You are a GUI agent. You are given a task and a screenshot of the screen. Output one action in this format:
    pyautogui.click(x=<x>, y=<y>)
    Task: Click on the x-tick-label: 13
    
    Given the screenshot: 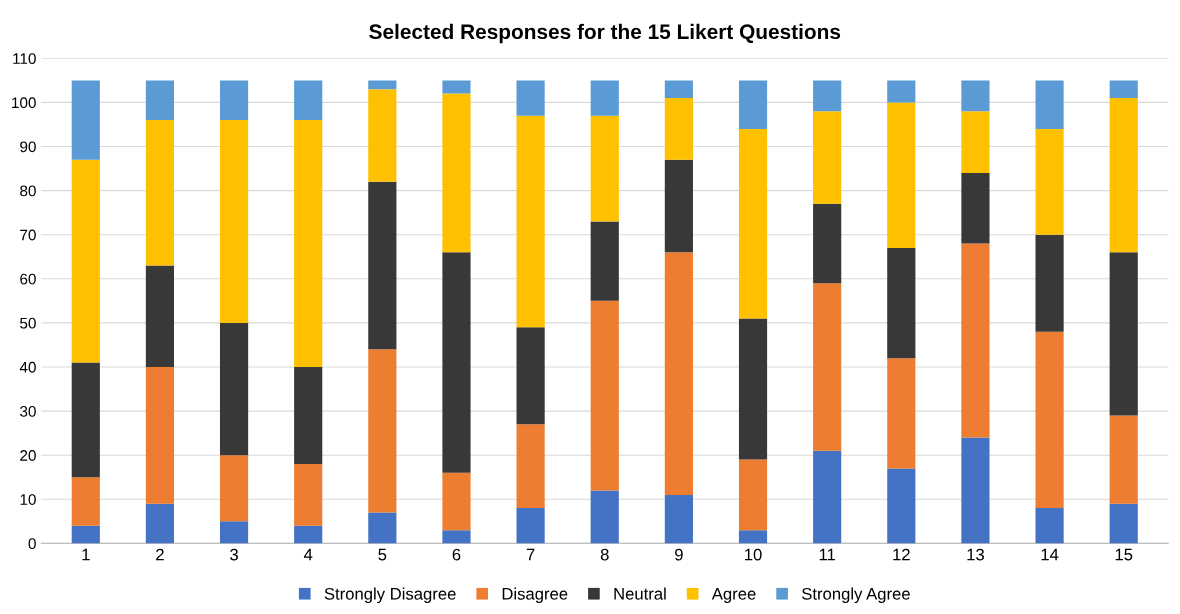 What is the action you would take?
    pyautogui.click(x=975, y=554)
    